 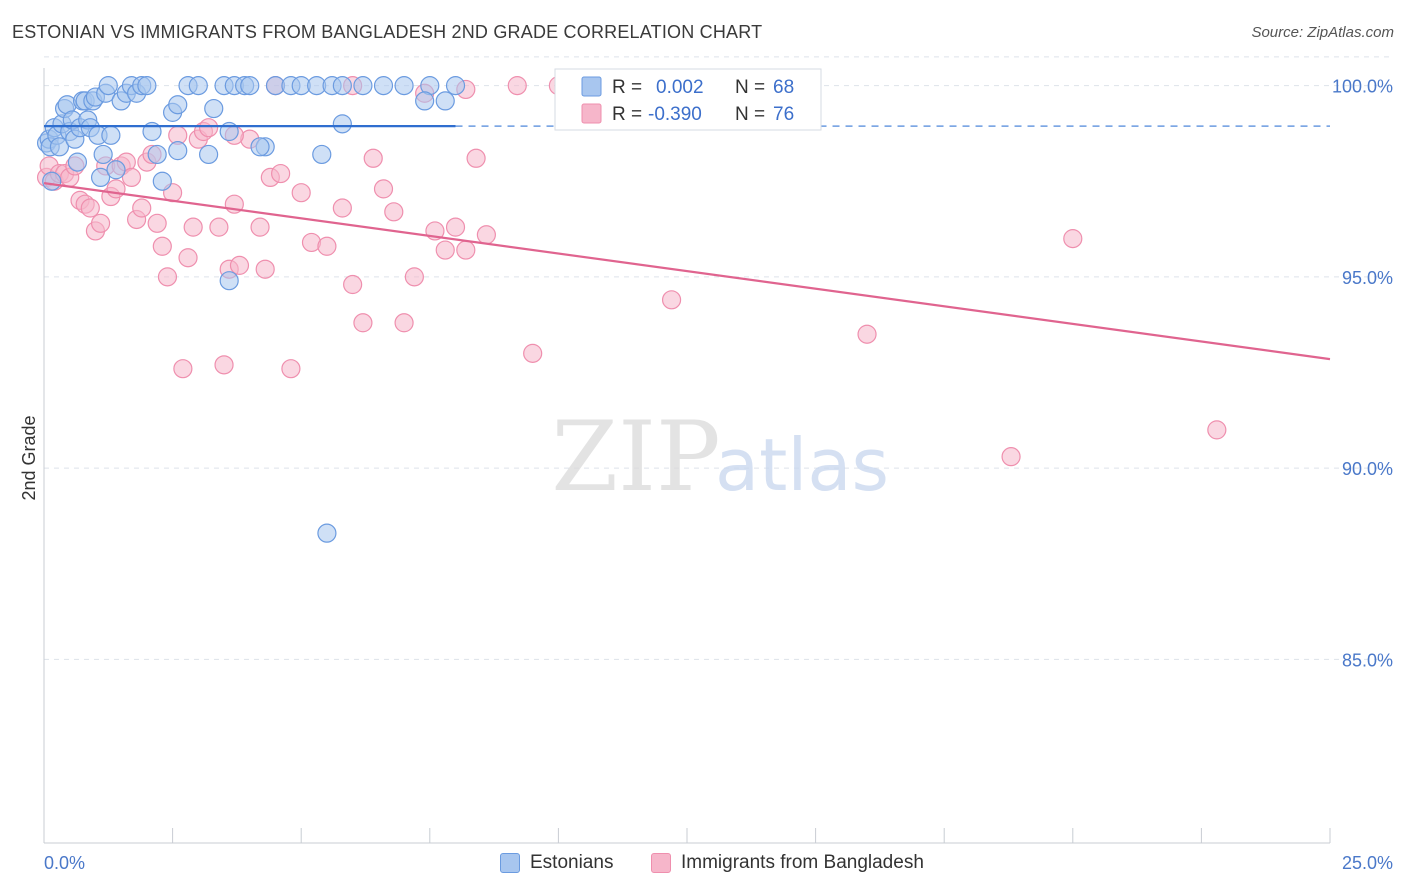 I want to click on x-tick-label-max: 25.0%, so click(x=1367, y=863).